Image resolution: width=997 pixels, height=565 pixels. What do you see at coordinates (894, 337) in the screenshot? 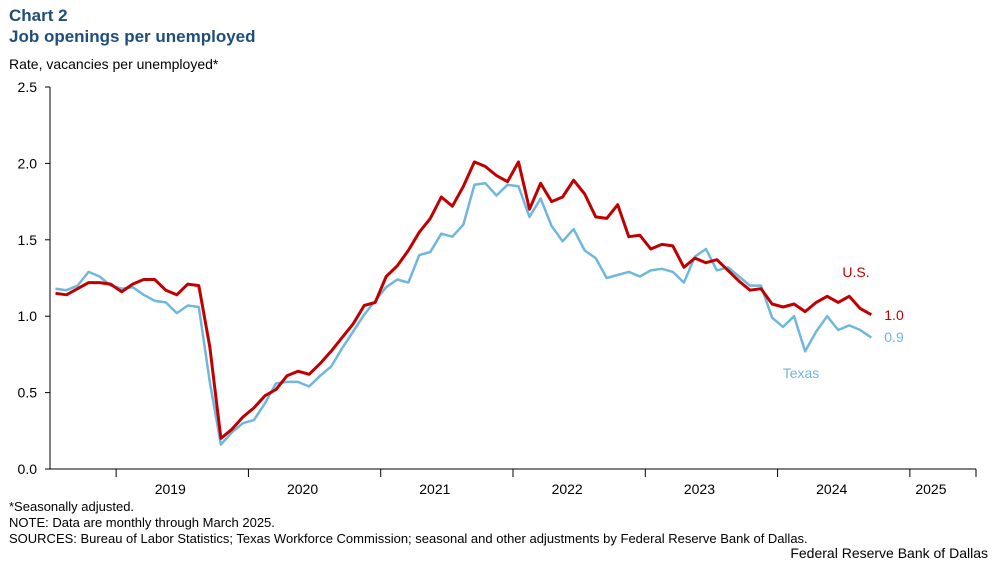
I see `end-value-label-texas: 0.9` at bounding box center [894, 337].